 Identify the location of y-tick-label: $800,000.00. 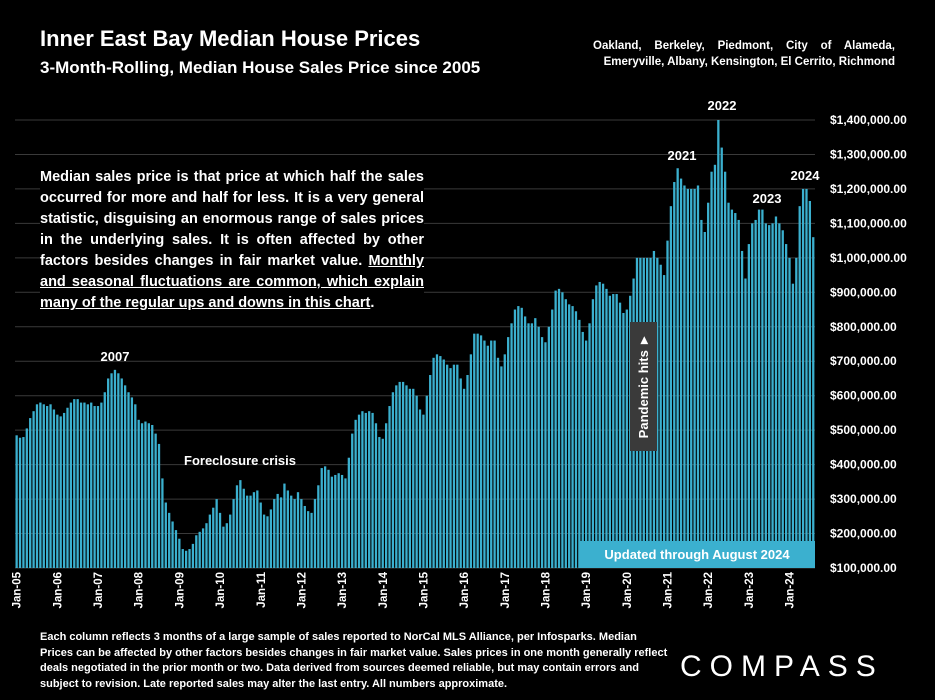
(863, 327).